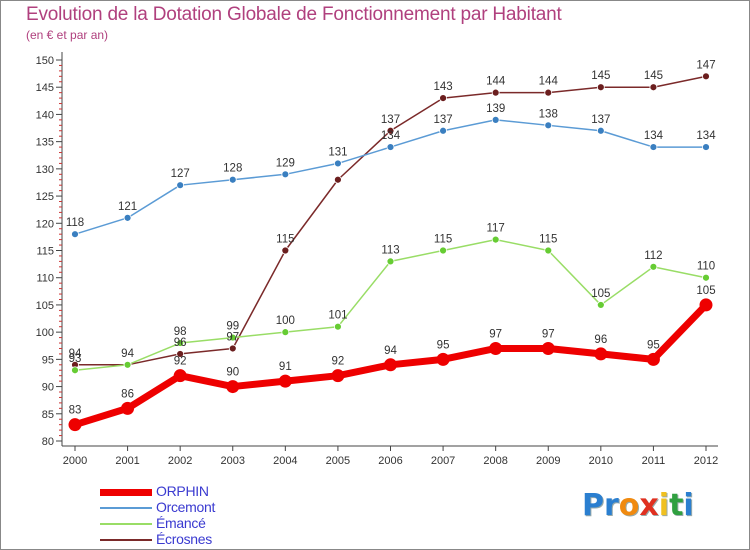  Describe the element at coordinates (182, 491) in the screenshot. I see `legend-label-orphin: ORPHIN` at that location.